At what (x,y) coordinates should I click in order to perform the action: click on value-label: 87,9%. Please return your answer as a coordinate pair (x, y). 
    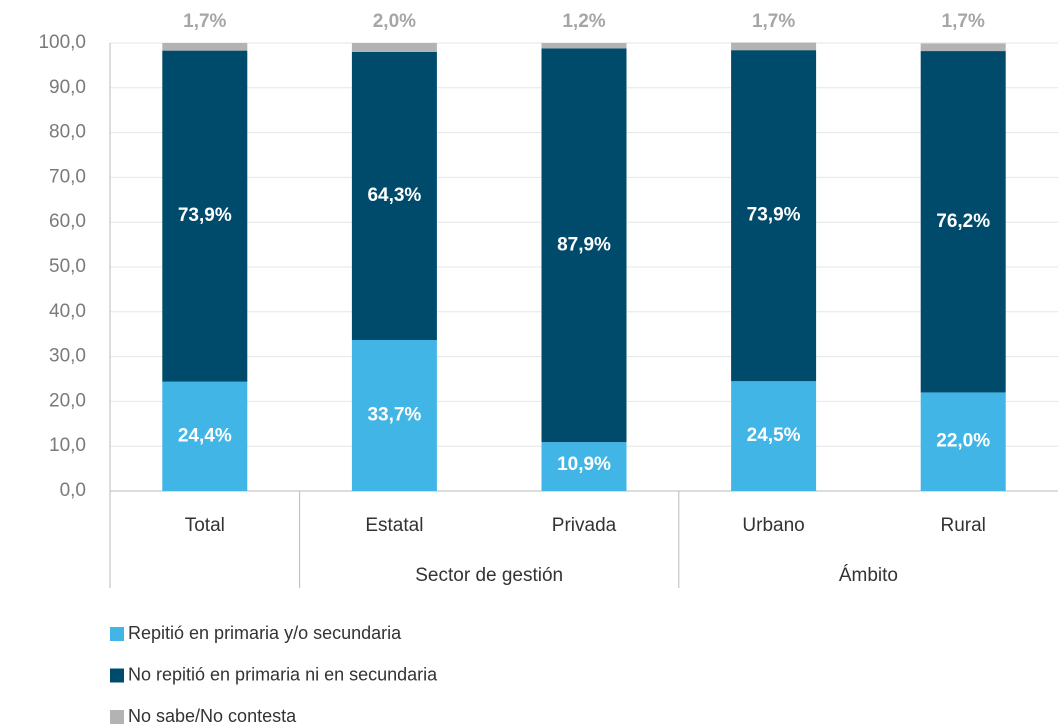
    Looking at the image, I should click on (584, 244).